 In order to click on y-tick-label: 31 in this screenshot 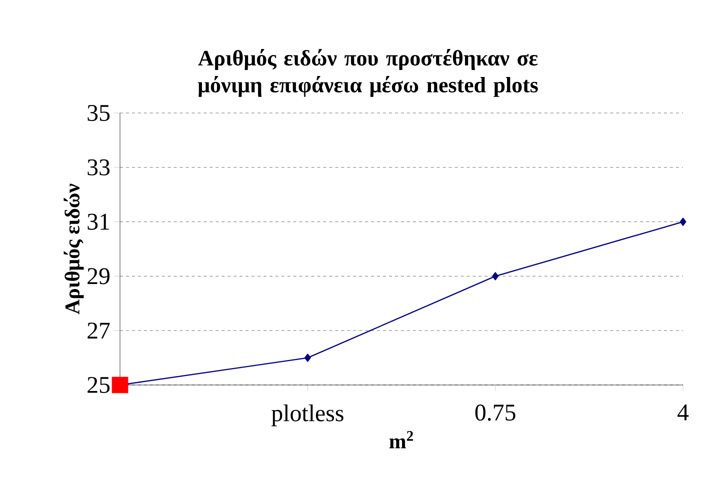, I will do `click(99, 222)`.